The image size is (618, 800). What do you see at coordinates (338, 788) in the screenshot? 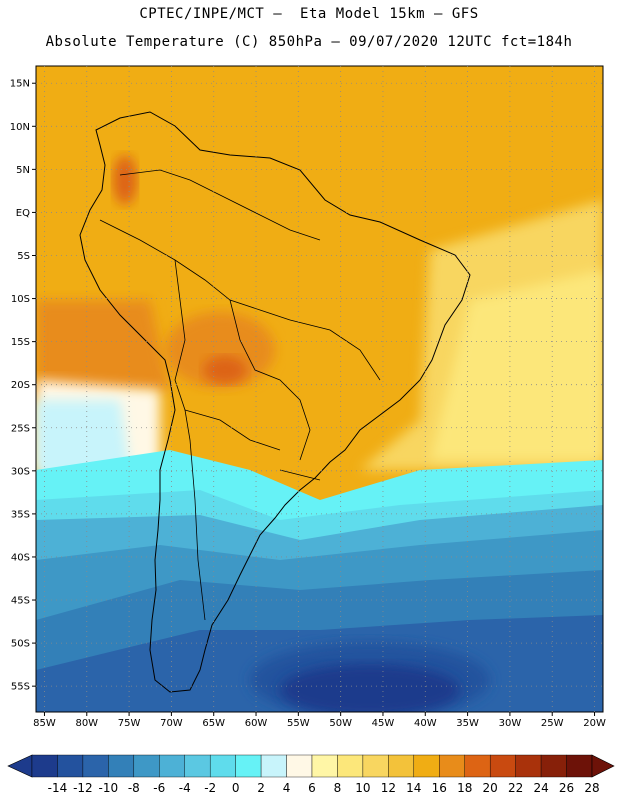
I see `colorbar-label: 8` at bounding box center [338, 788].